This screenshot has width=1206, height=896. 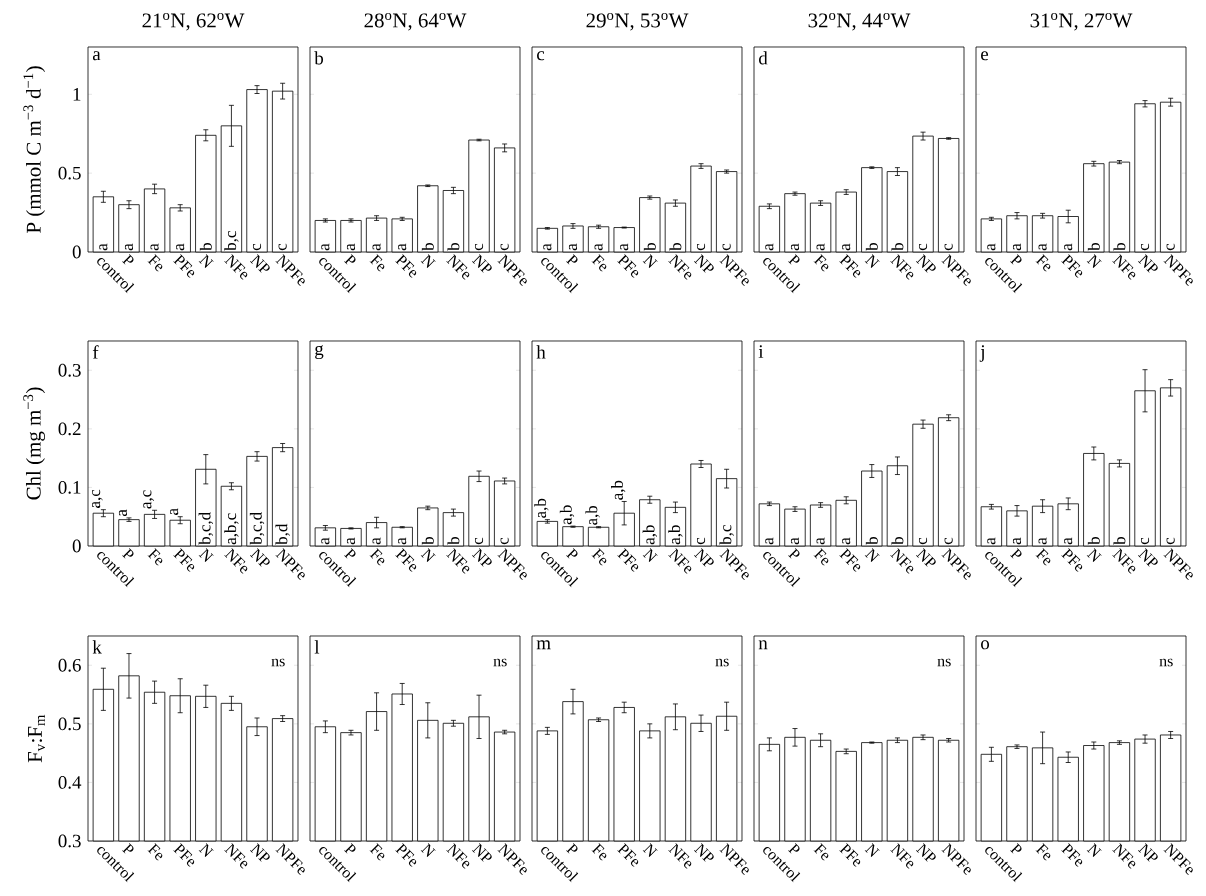 I want to click on annotation: d, so click(x=763, y=58).